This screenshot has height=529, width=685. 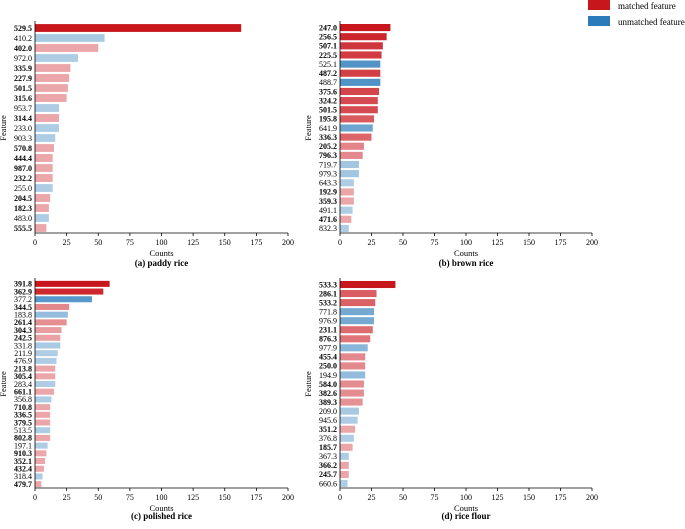 I want to click on category-label: 487.2, so click(x=328, y=73).